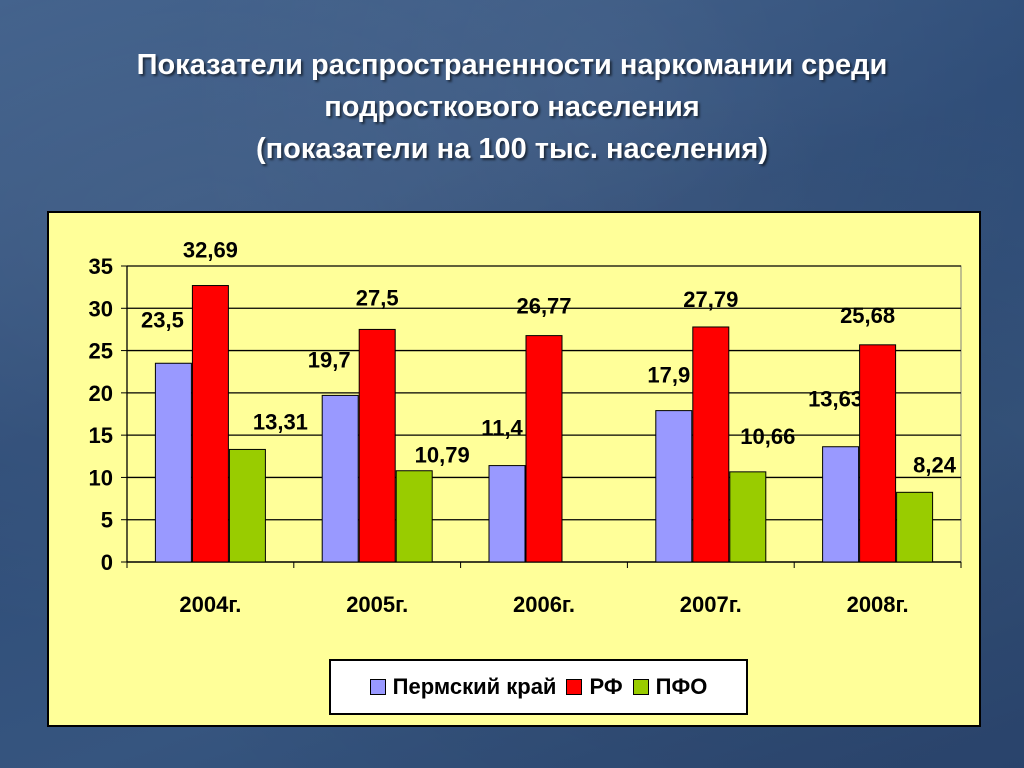  What do you see at coordinates (329, 359) in the screenshot?
I see `data-label: 19,7` at bounding box center [329, 359].